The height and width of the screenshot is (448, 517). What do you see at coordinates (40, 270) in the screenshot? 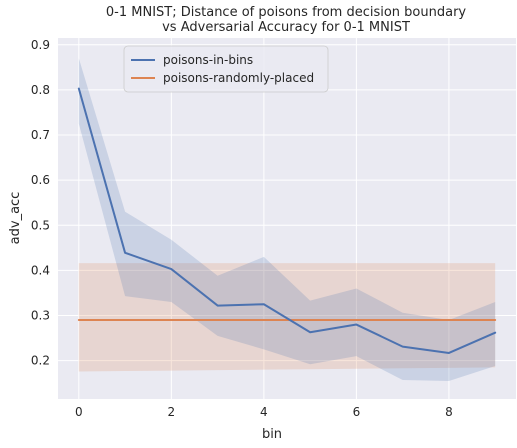
I see `y-tick-label: 0.4` at bounding box center [40, 270].